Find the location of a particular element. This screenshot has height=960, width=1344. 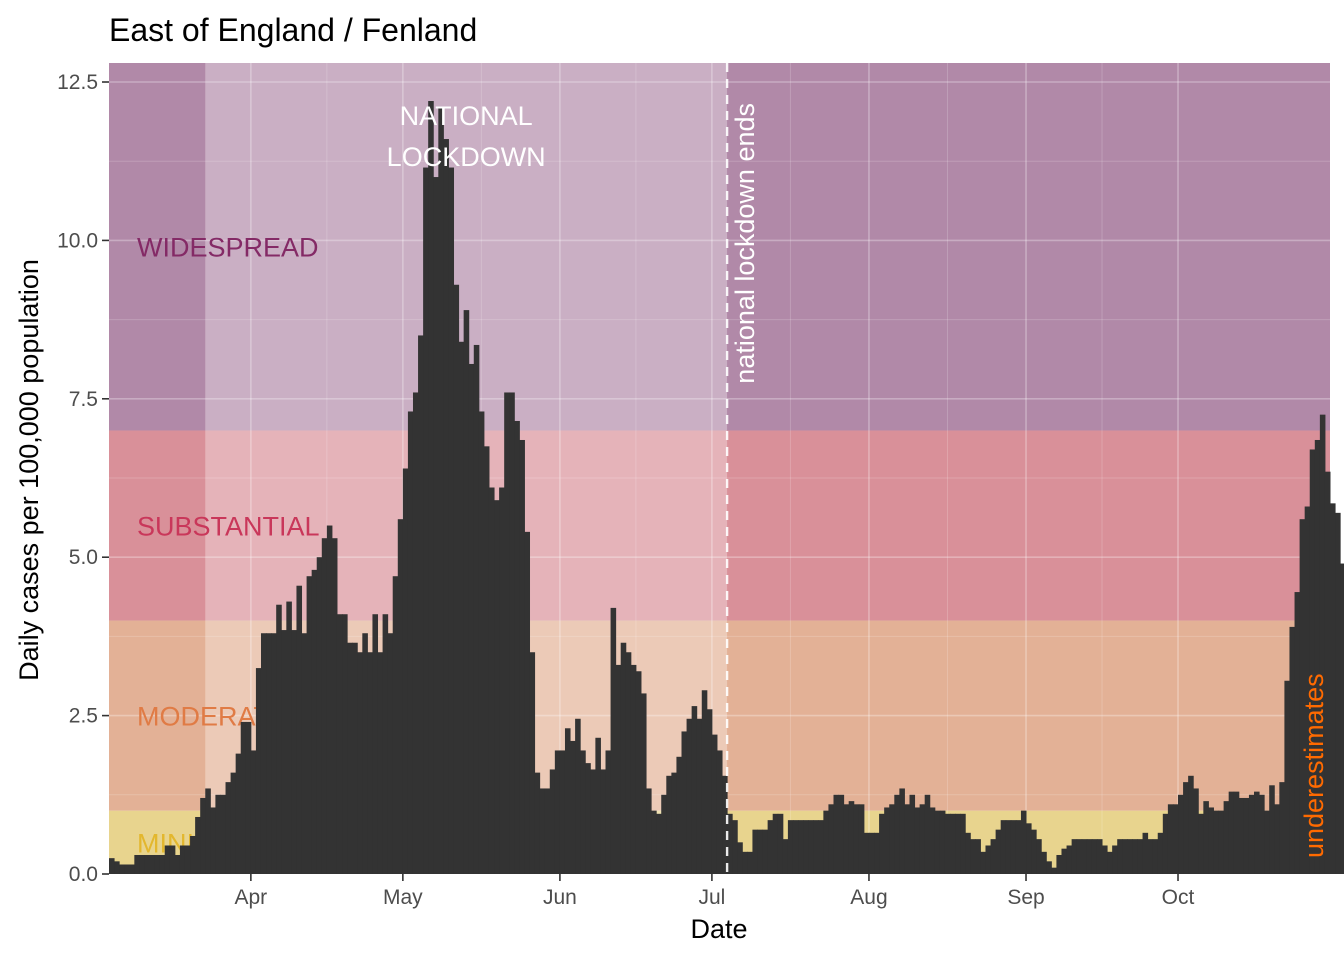

lockdown-label-line-1: LOCKDOWN is located at coordinates (466, 157).